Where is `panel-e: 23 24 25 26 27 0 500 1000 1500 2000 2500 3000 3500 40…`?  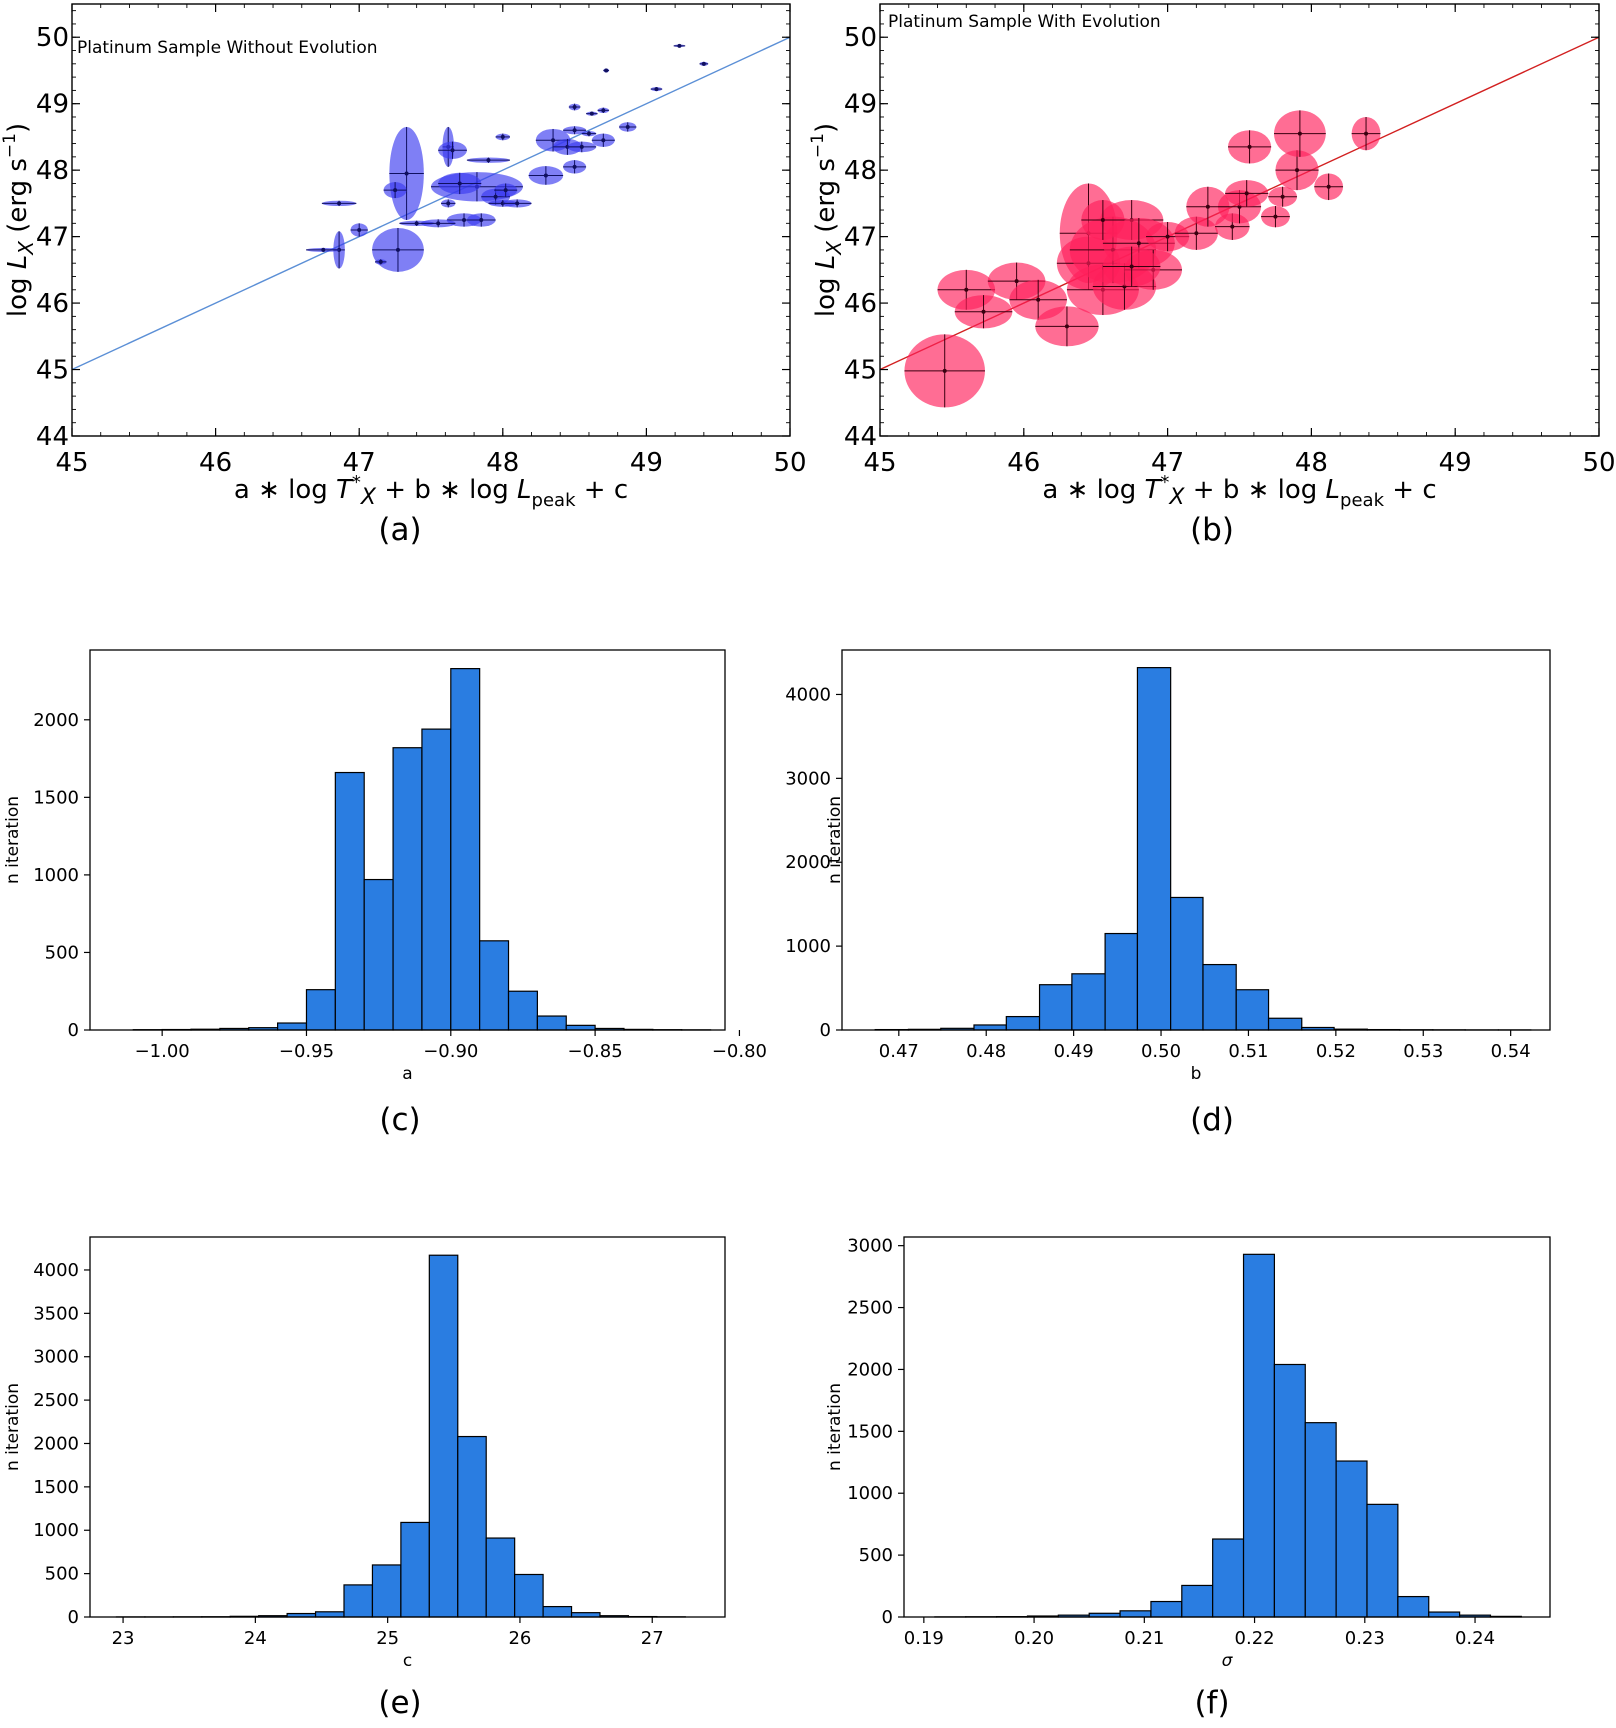 panel-e: 23 24 25 26 27 0 500 1000 1500 2000 2500 3000 3500 40… is located at coordinates (364, 1478).